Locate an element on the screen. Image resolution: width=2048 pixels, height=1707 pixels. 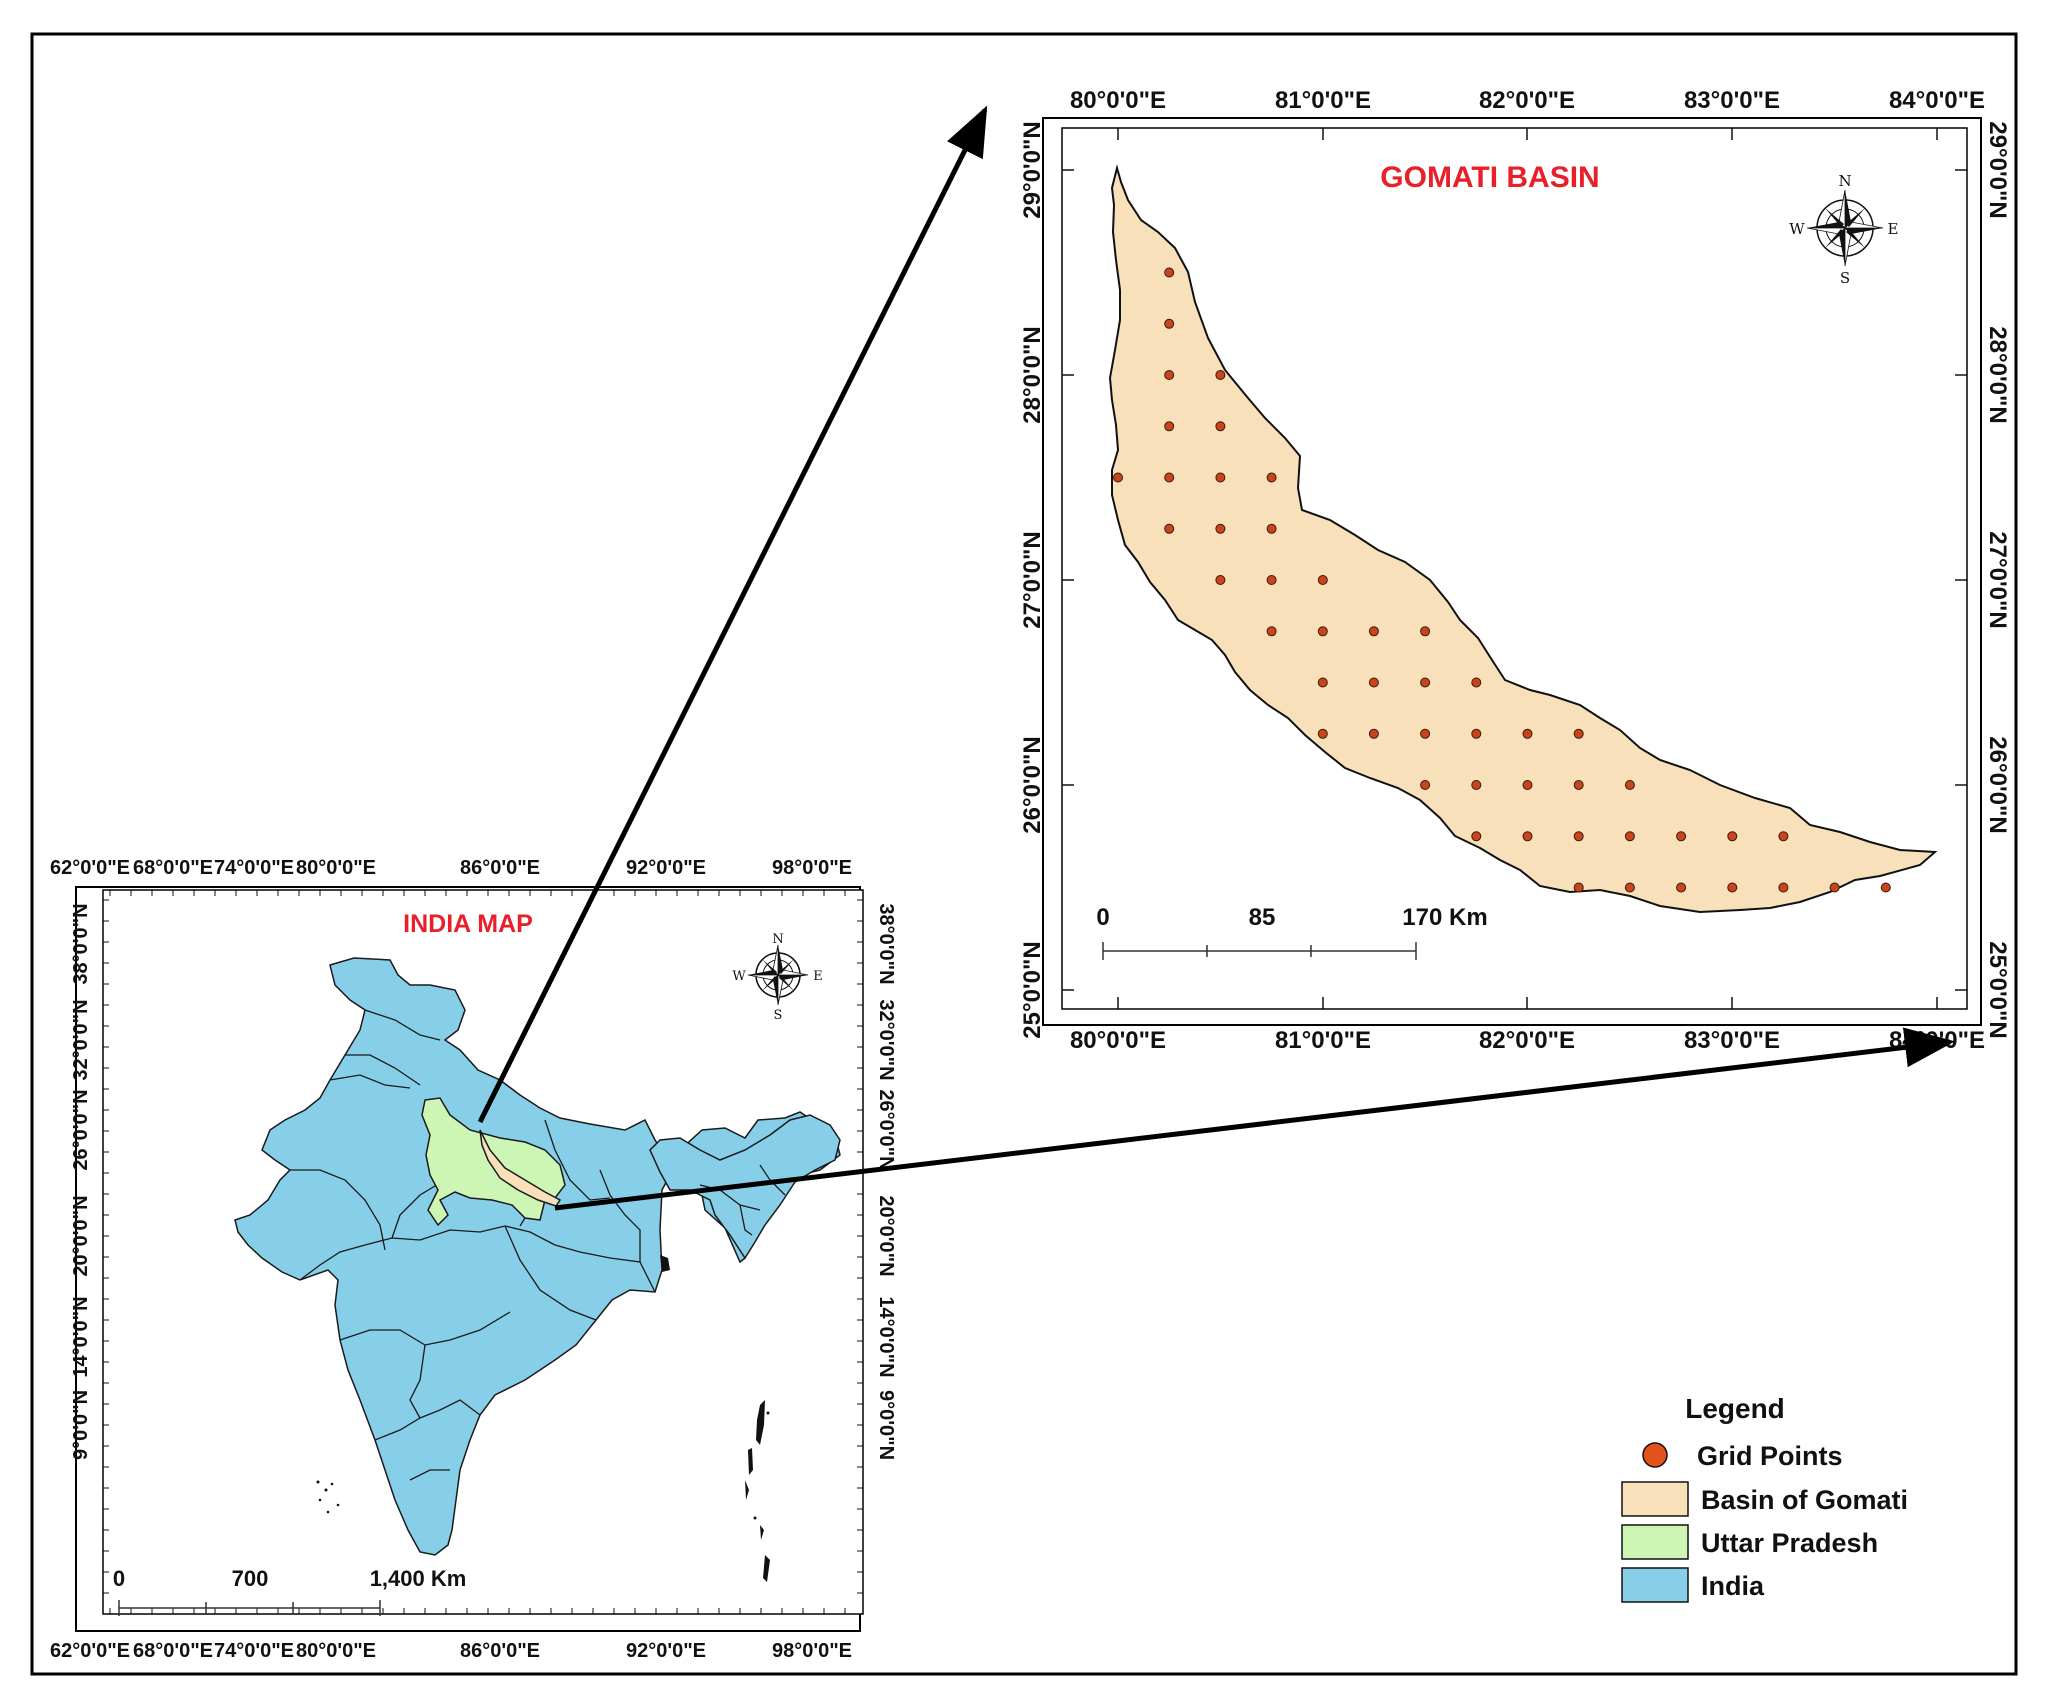
india-landmass is located at coordinates (537, 1269).